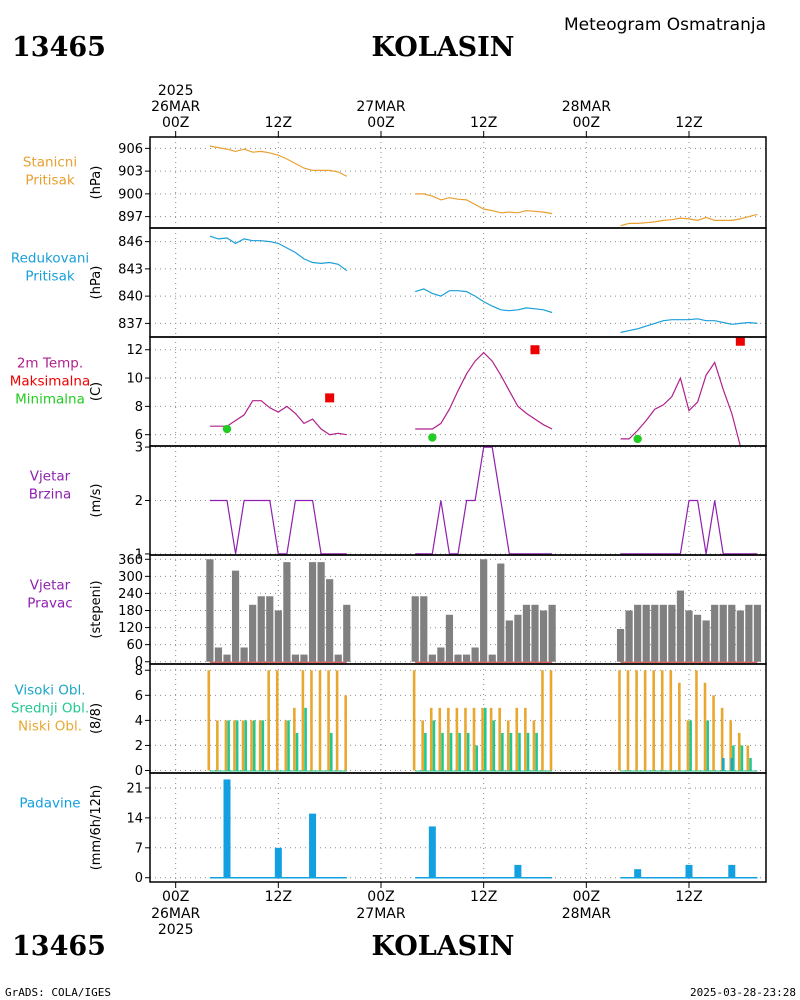 The height and width of the screenshot is (1000, 800). What do you see at coordinates (586, 107) in the screenshot?
I see `top-date-label: 28MAR` at bounding box center [586, 107].